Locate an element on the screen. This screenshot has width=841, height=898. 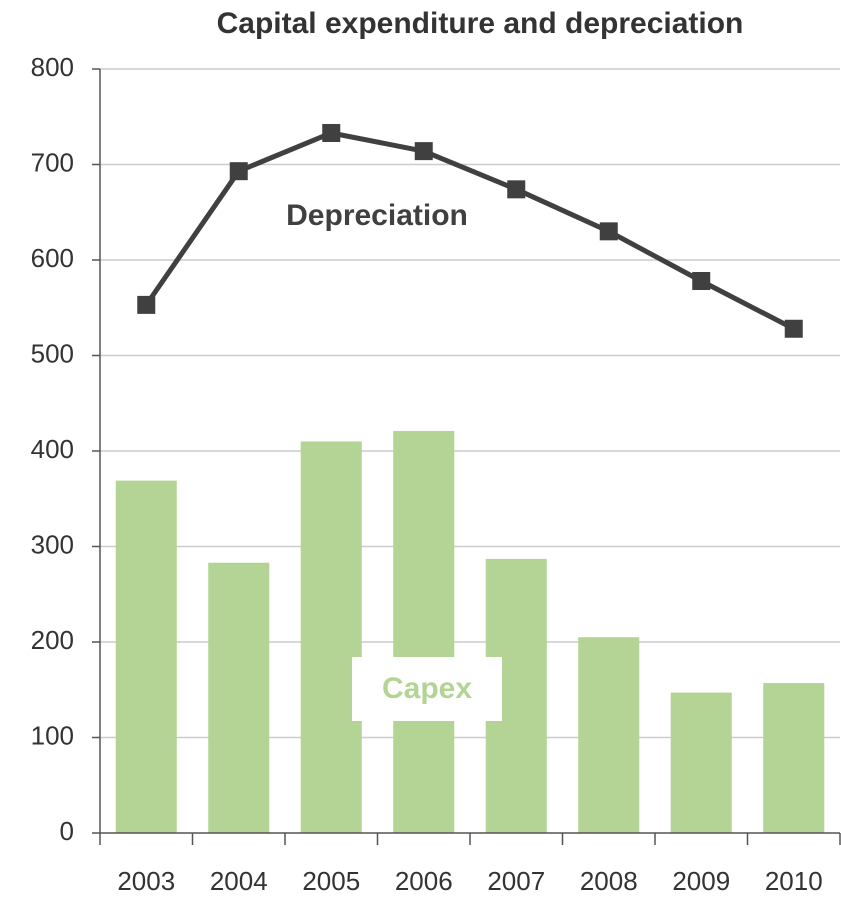
y-tick-label: 400 is located at coordinates (52, 449).